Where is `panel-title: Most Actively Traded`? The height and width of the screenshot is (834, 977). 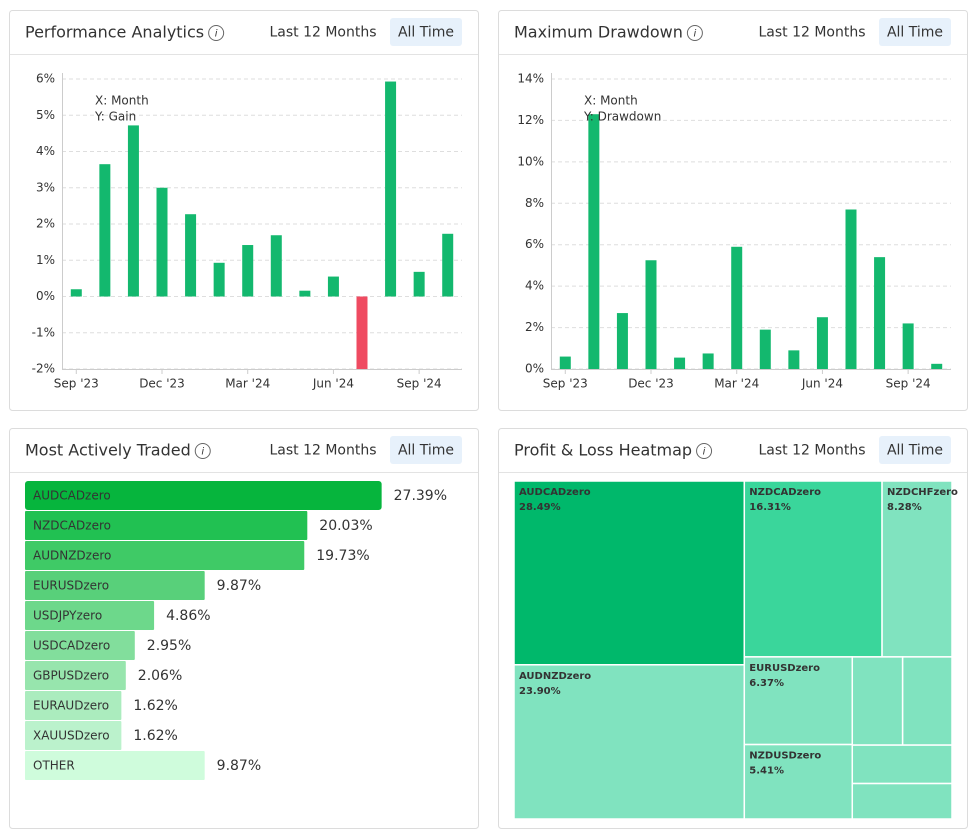 panel-title: Most Actively Traded is located at coordinates (108, 450).